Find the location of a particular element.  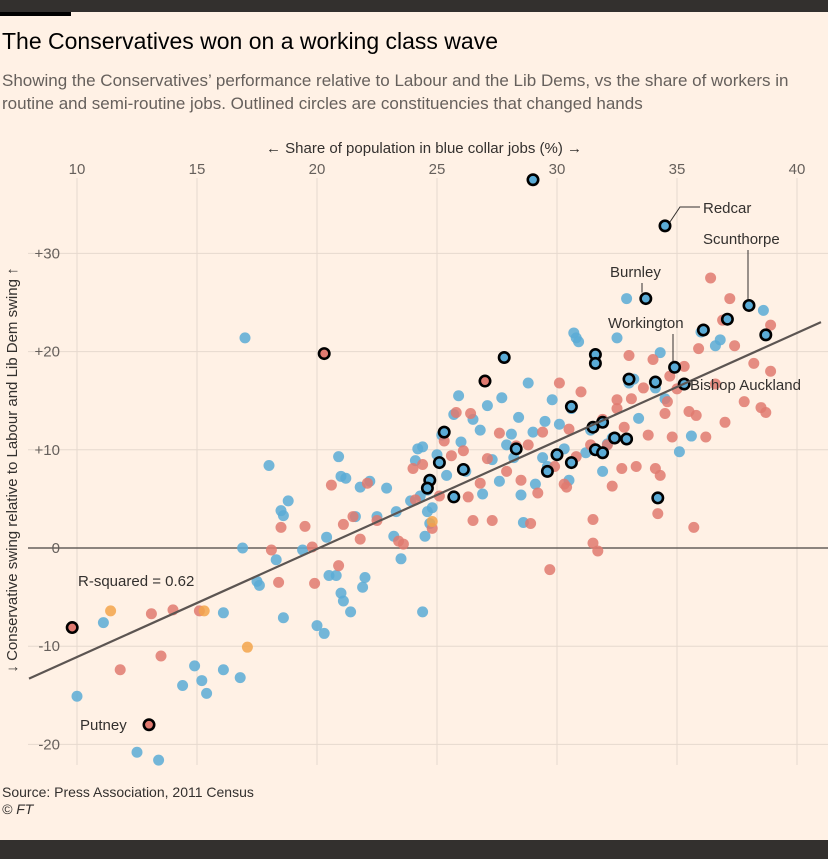

y-tick-label: -20 is located at coordinates (49, 744).